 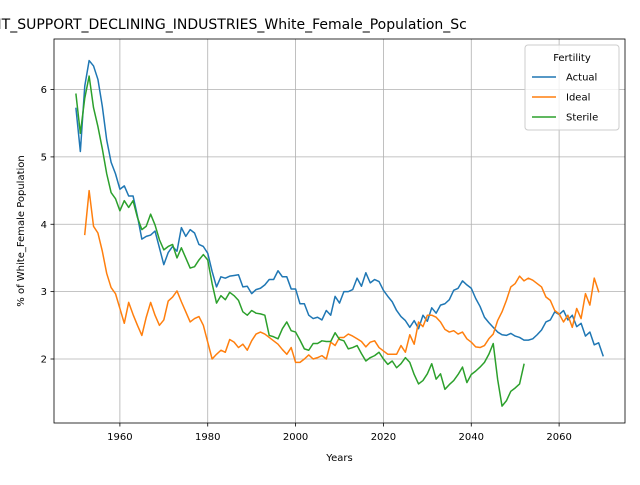 I want to click on legend-label-actual: Actual, so click(x=581, y=78).